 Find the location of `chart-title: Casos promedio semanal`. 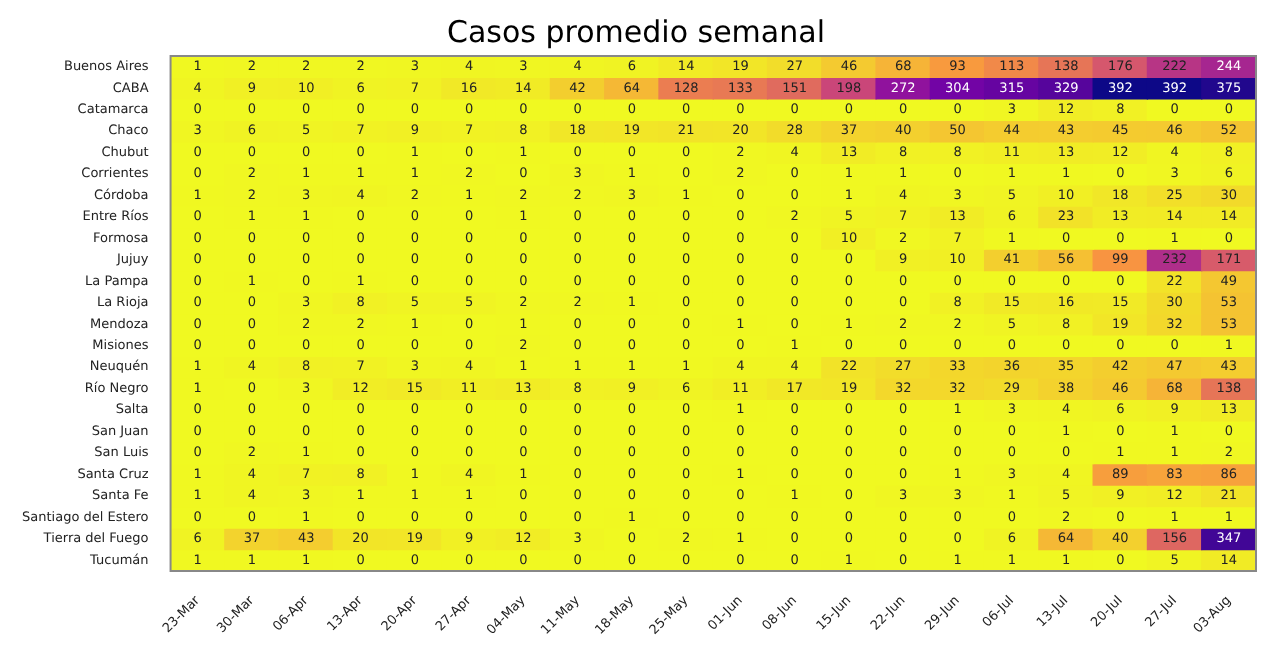

chart-title: Casos promedio semanal is located at coordinates (636, 31).